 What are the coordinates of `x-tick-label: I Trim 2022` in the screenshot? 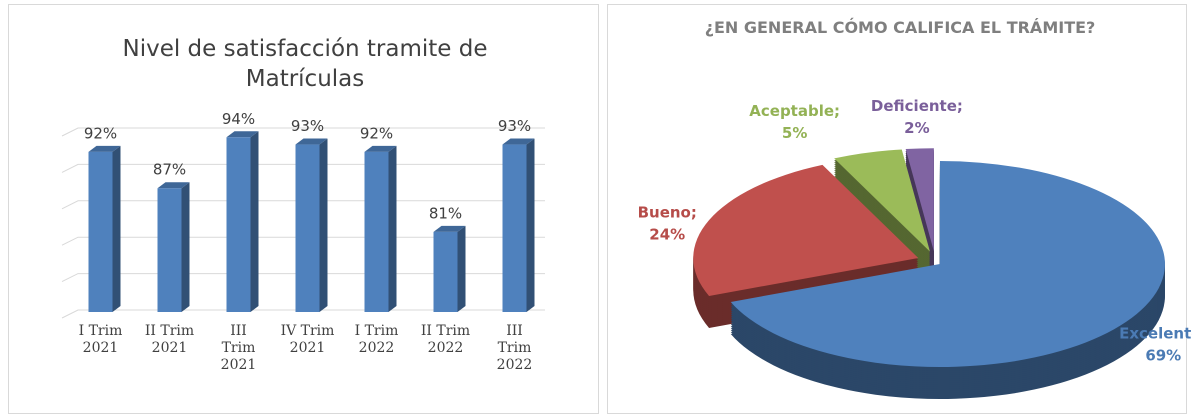 It's located at (377, 339).